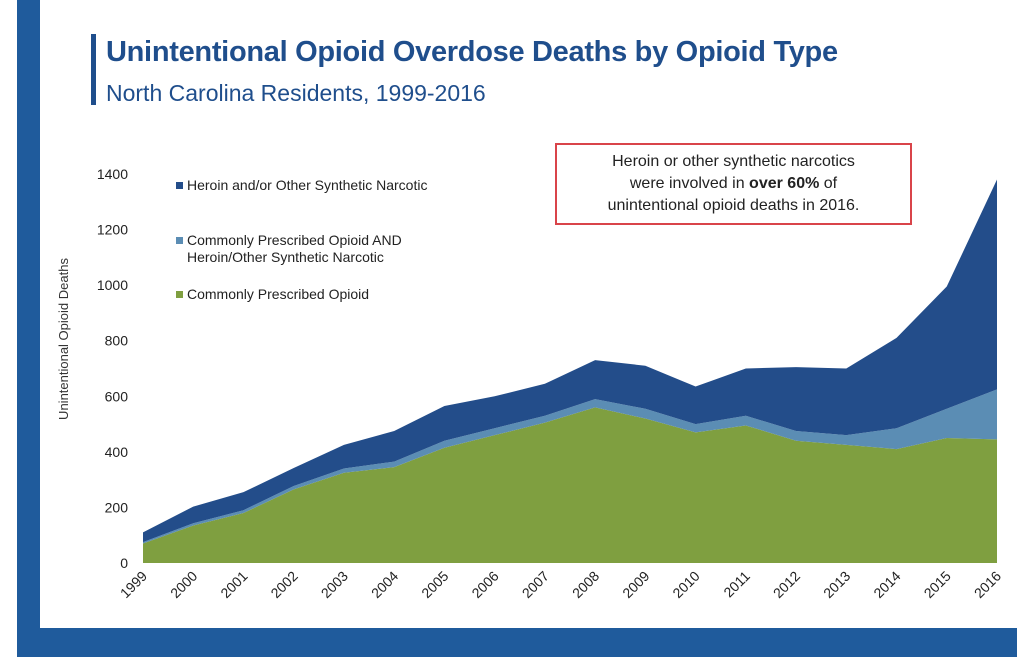 This screenshot has height=657, width=1017. I want to click on x-tick-label: 2012, so click(786, 584).